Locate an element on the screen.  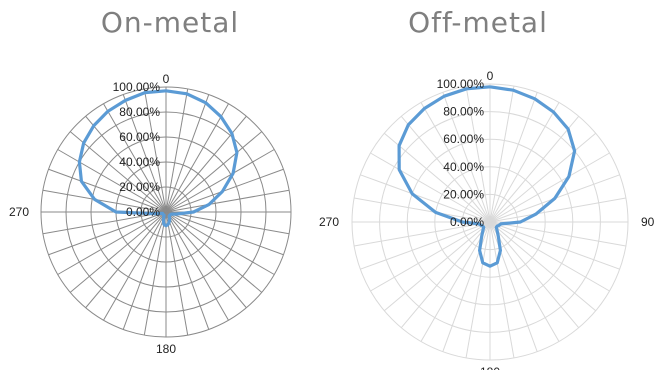
chart-title-on-metal: On-metal is located at coordinates (170, 22).